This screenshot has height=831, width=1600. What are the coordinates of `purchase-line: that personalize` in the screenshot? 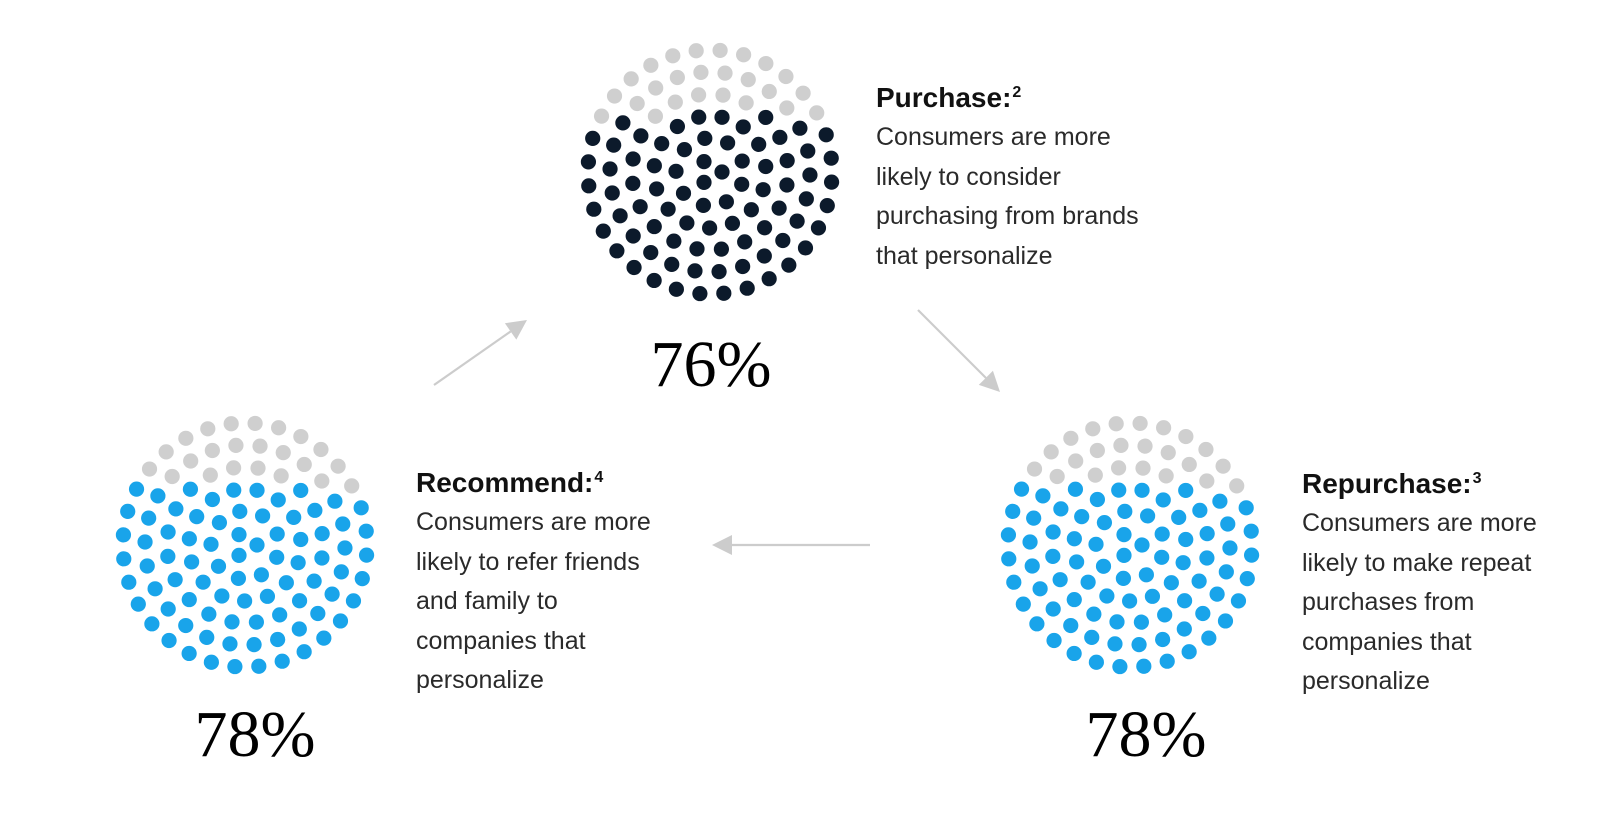 It's located at (964, 255).